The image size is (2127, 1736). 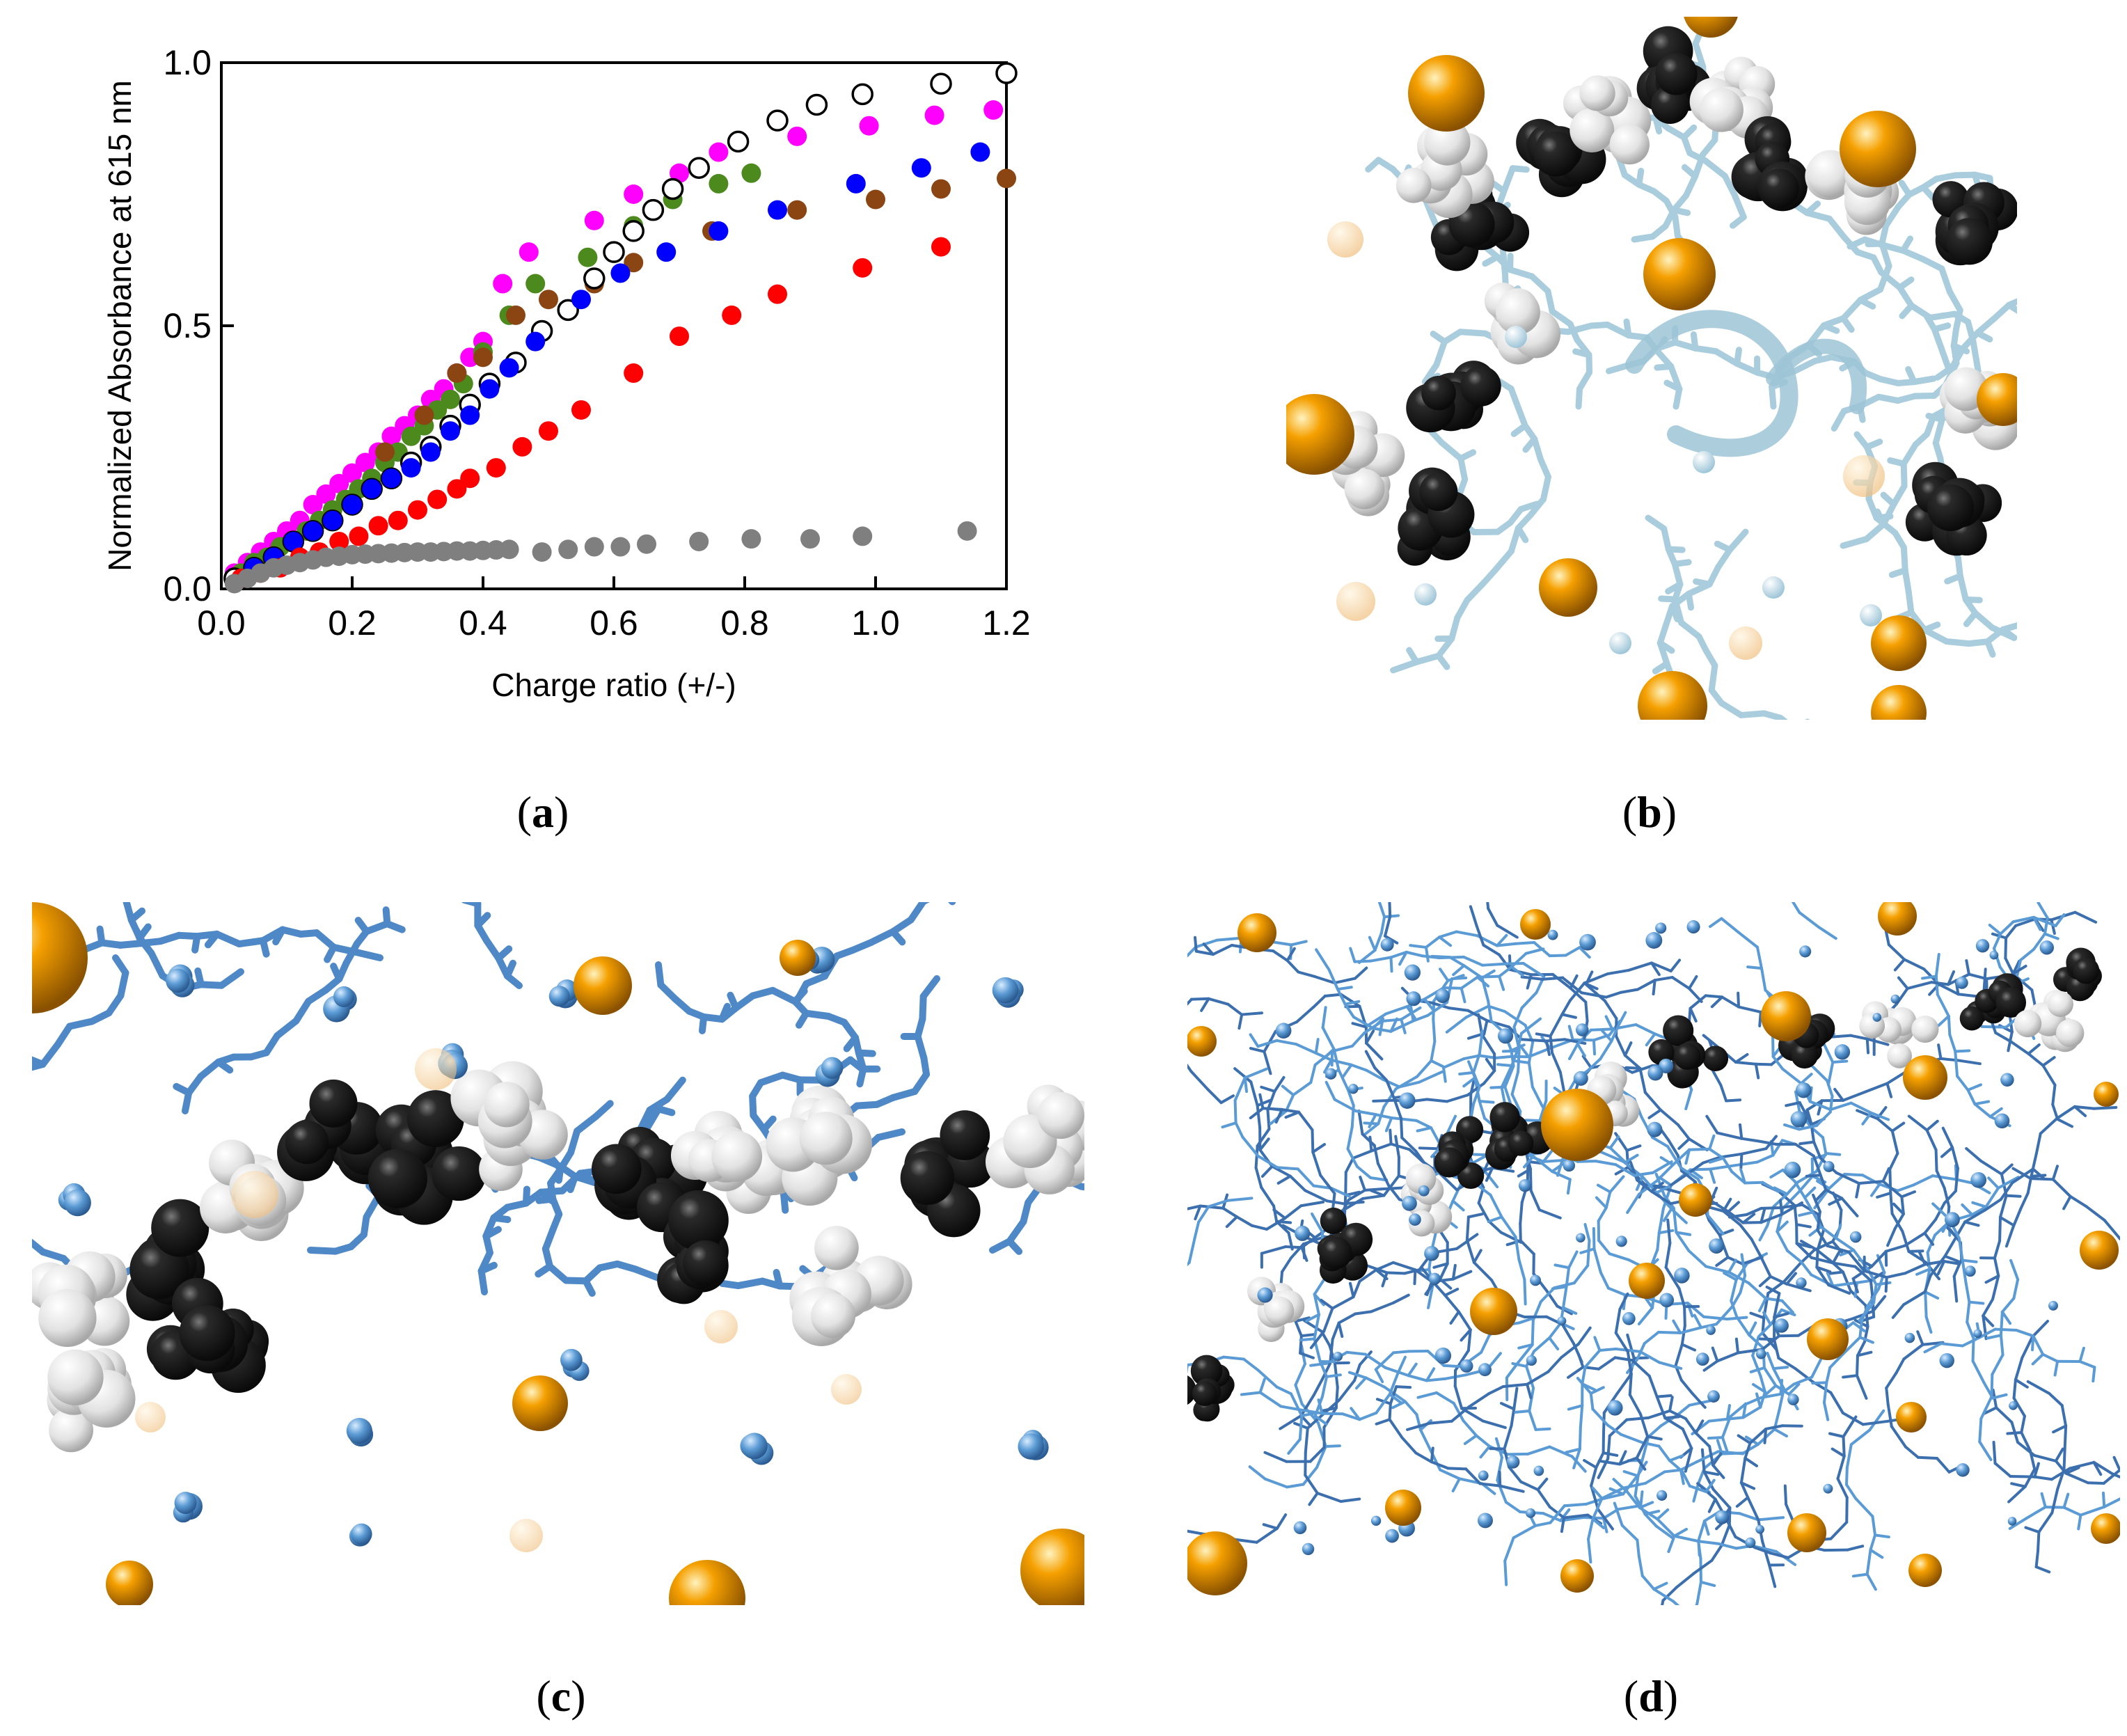 What do you see at coordinates (187, 589) in the screenshot?
I see `y-tick-label: 0.0` at bounding box center [187, 589].